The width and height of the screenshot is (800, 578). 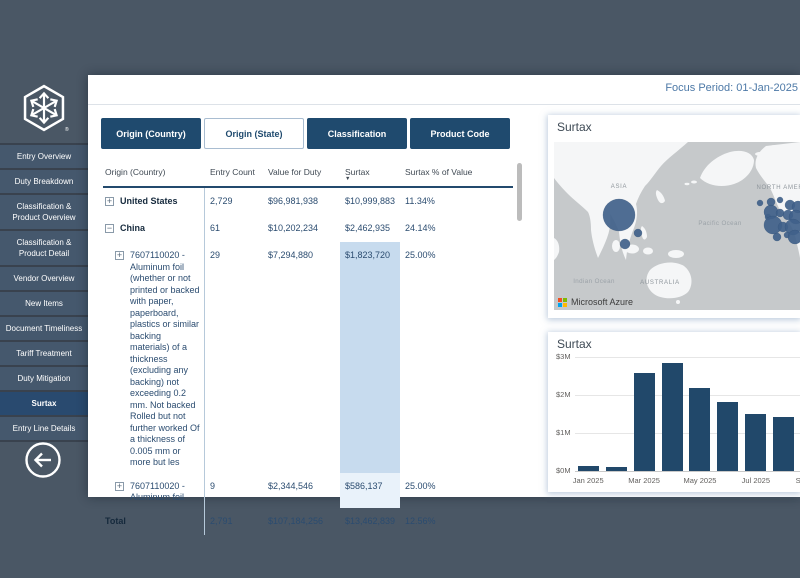 What do you see at coordinates (154, 228) in the screenshot?
I see `cell-origin: − China` at bounding box center [154, 228].